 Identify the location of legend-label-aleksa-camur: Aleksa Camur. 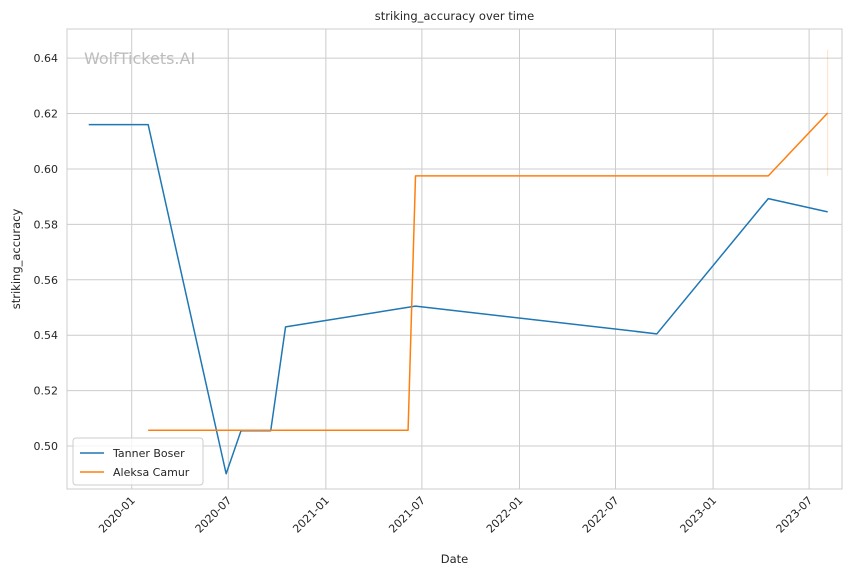
(151, 472).